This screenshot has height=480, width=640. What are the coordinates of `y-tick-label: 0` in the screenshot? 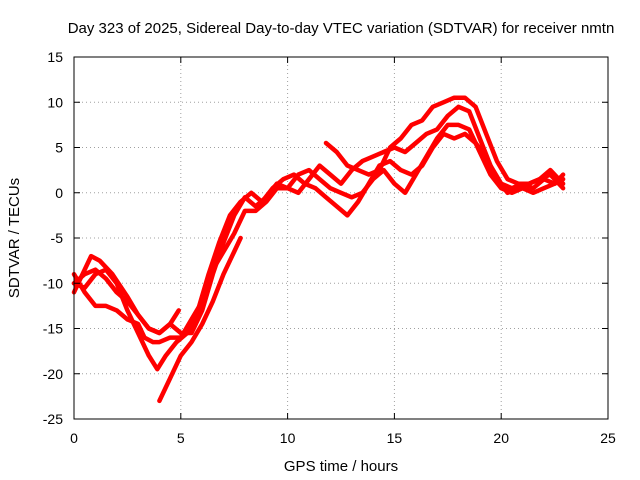 It's located at (59, 193).